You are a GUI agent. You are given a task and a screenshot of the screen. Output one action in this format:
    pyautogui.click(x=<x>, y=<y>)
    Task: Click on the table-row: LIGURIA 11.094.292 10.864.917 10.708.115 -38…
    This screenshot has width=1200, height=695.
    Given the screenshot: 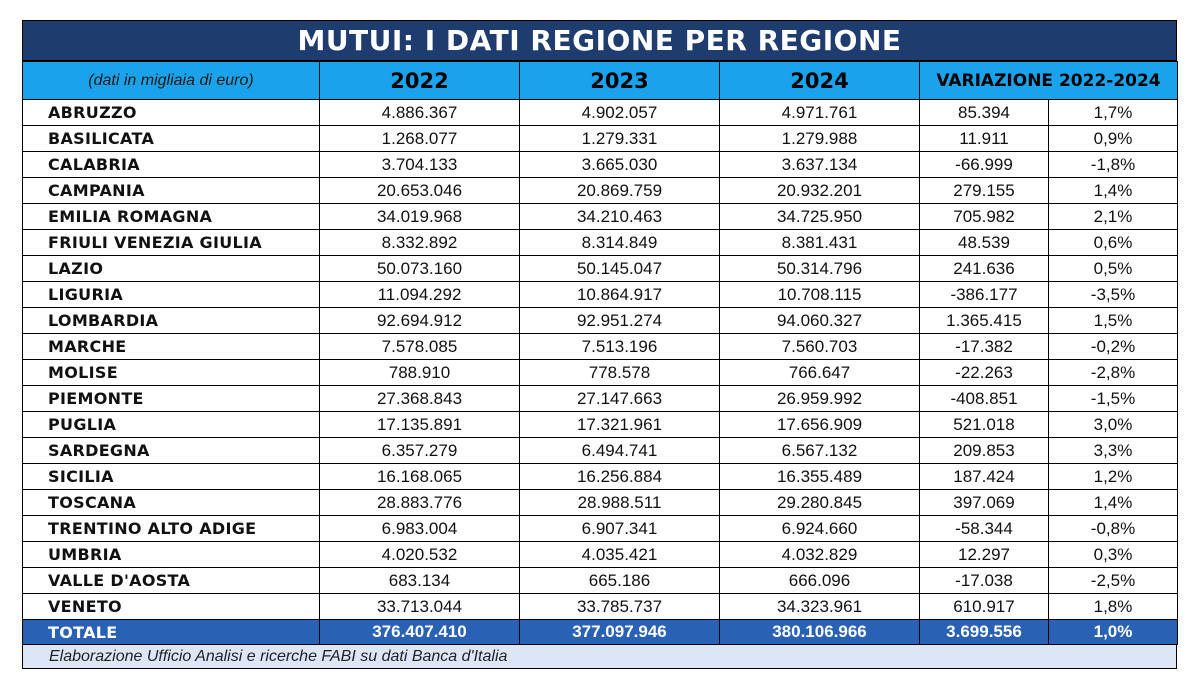 What is the action you would take?
    pyautogui.click(x=600, y=294)
    